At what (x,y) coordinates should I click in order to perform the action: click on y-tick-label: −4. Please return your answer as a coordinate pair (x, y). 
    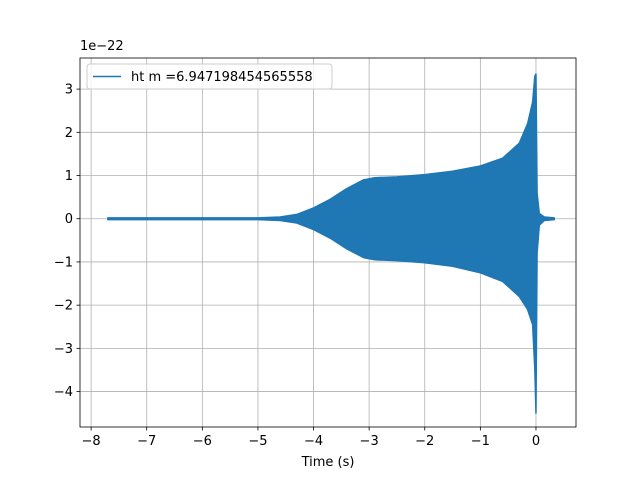
    Looking at the image, I should click on (63, 392).